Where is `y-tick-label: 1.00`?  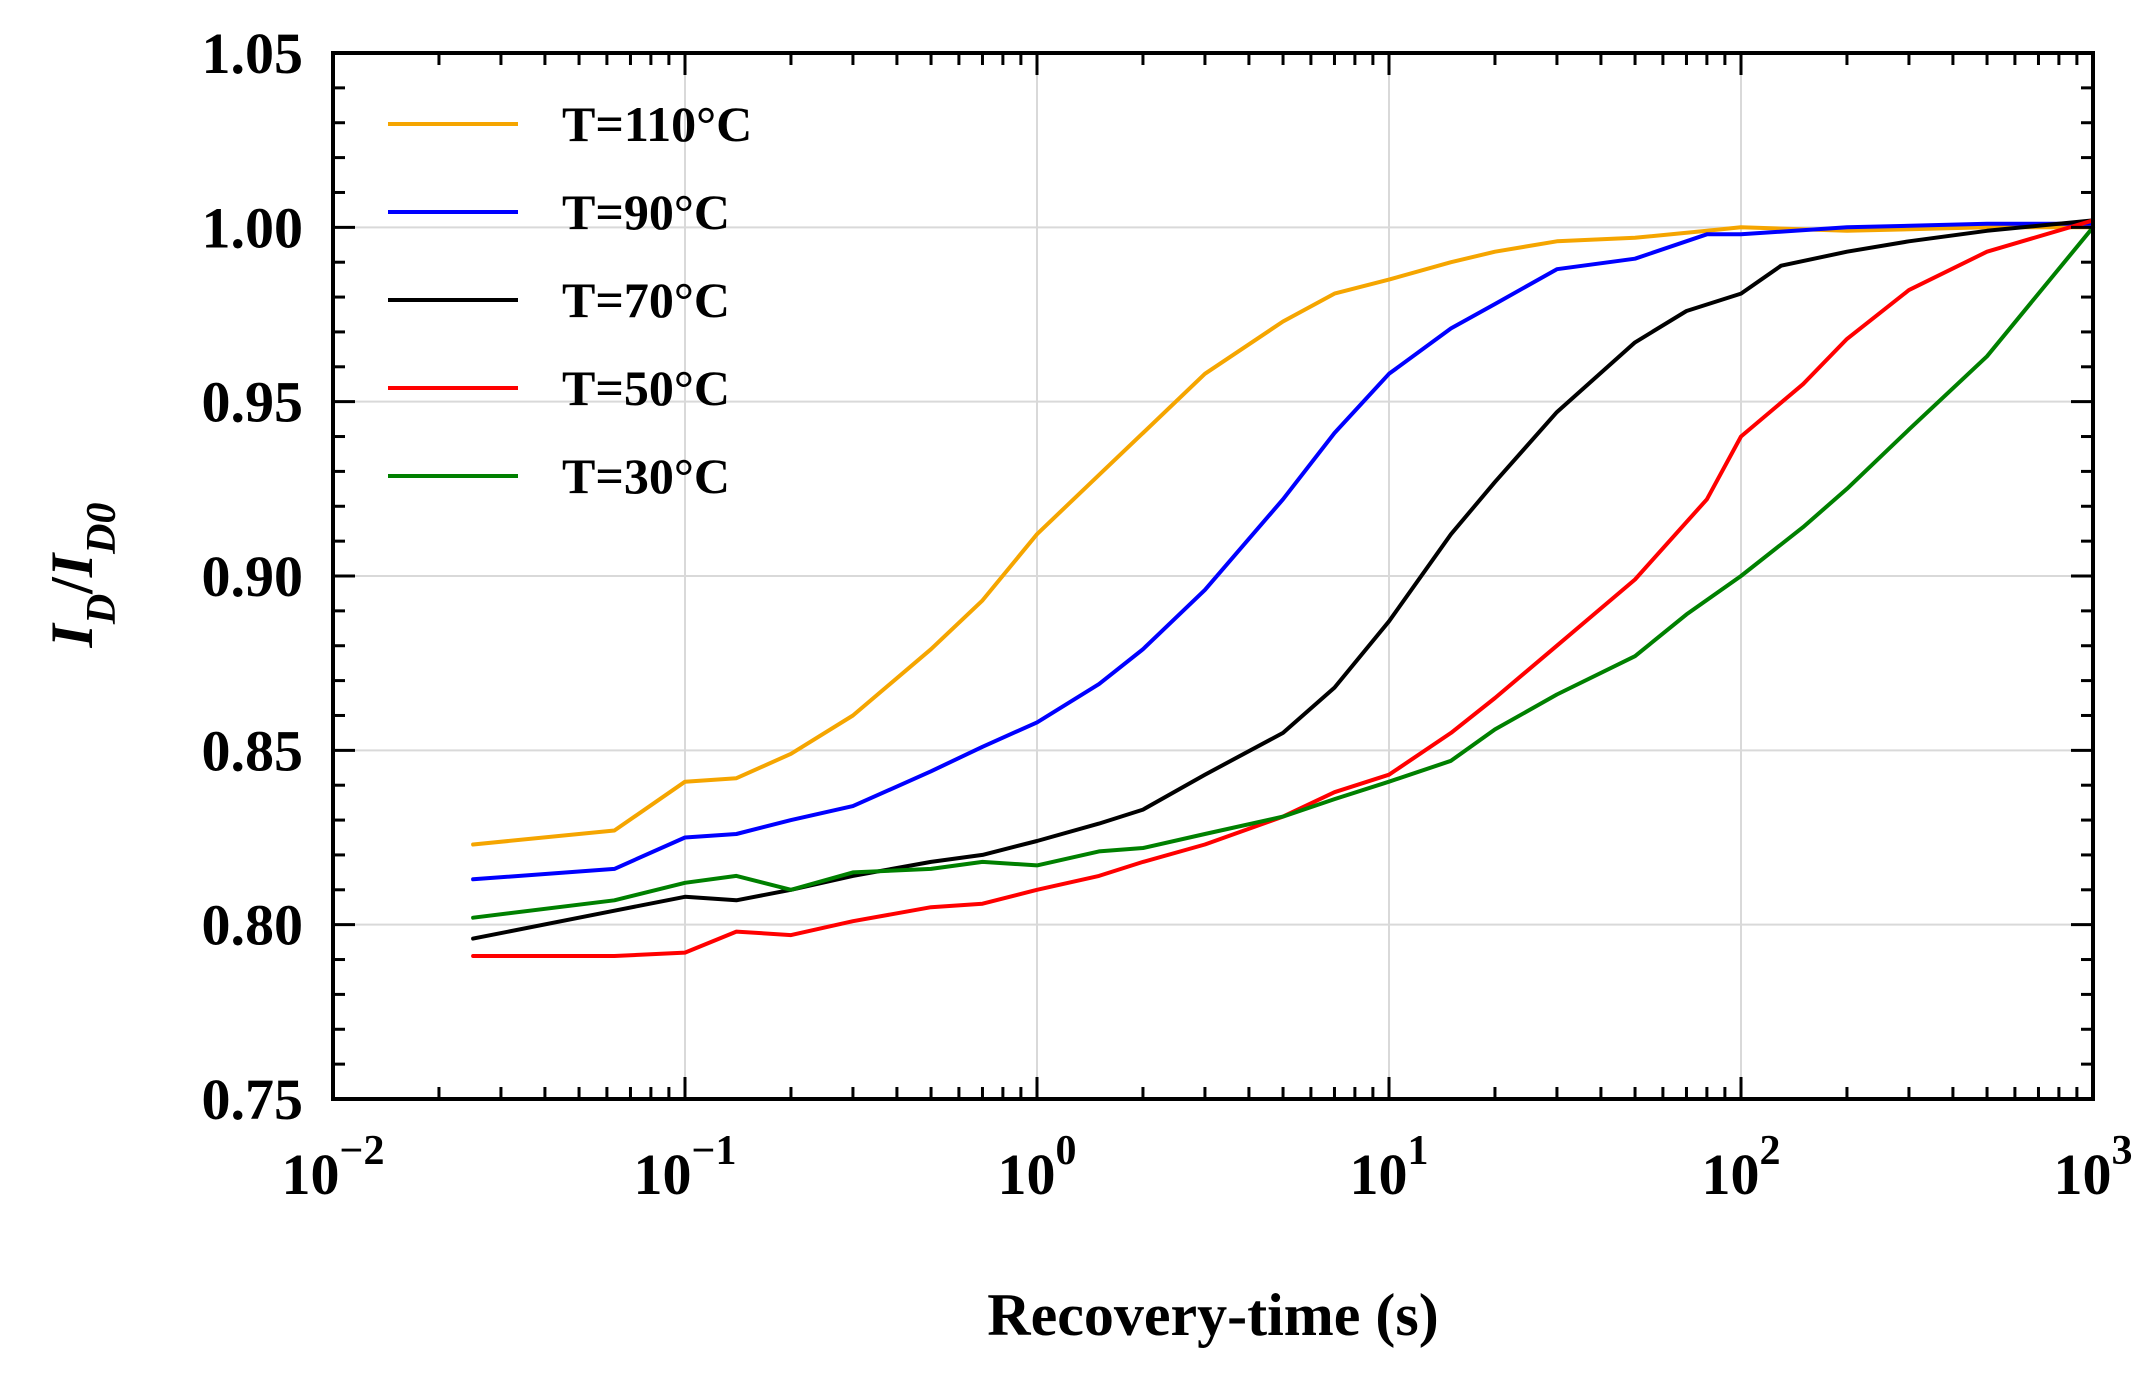 y-tick-label: 1.00 is located at coordinates (253, 227).